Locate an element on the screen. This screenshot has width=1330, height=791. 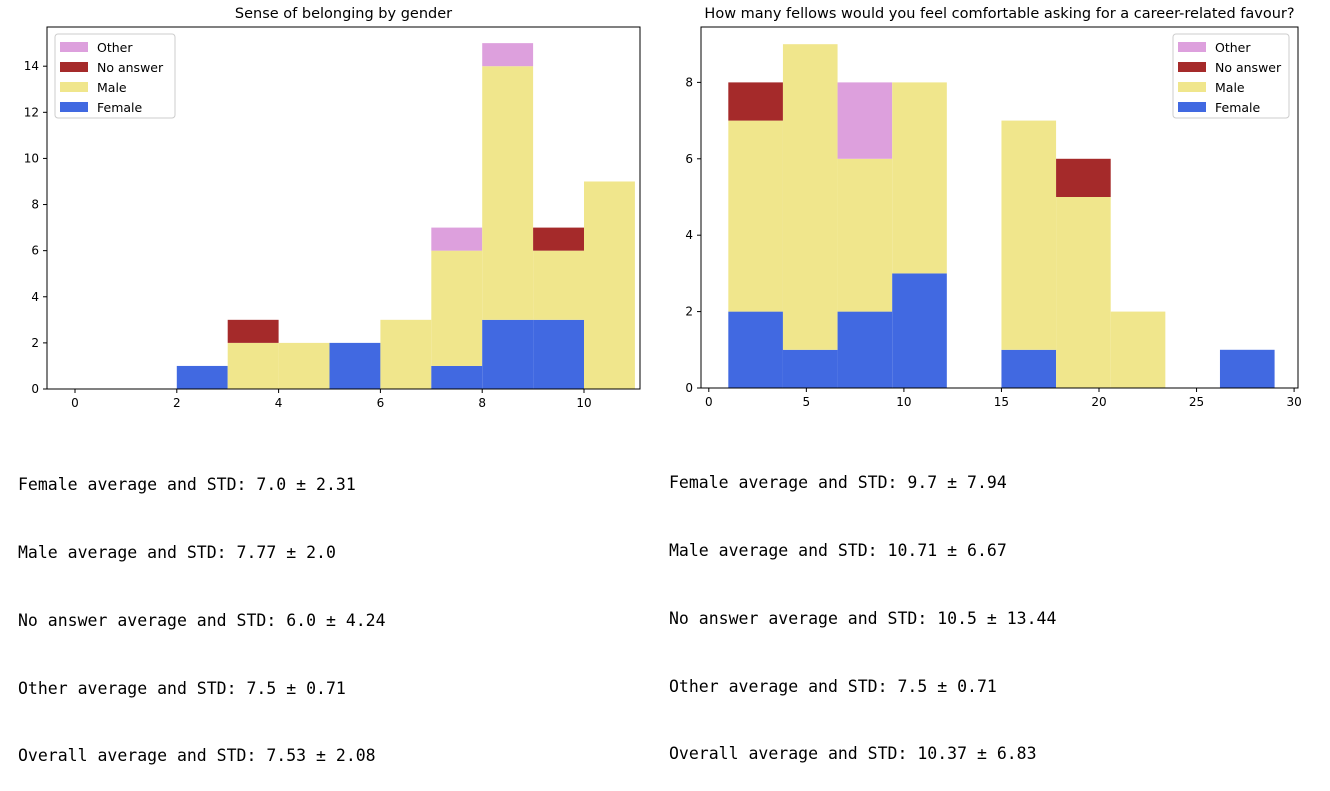
y-tick-label: 12 is located at coordinates (31, 112).